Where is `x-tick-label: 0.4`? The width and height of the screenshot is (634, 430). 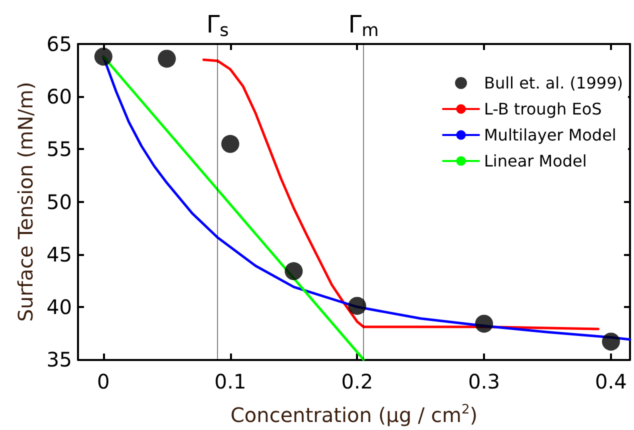 x-tick-label: 0.4 is located at coordinates (611, 382).